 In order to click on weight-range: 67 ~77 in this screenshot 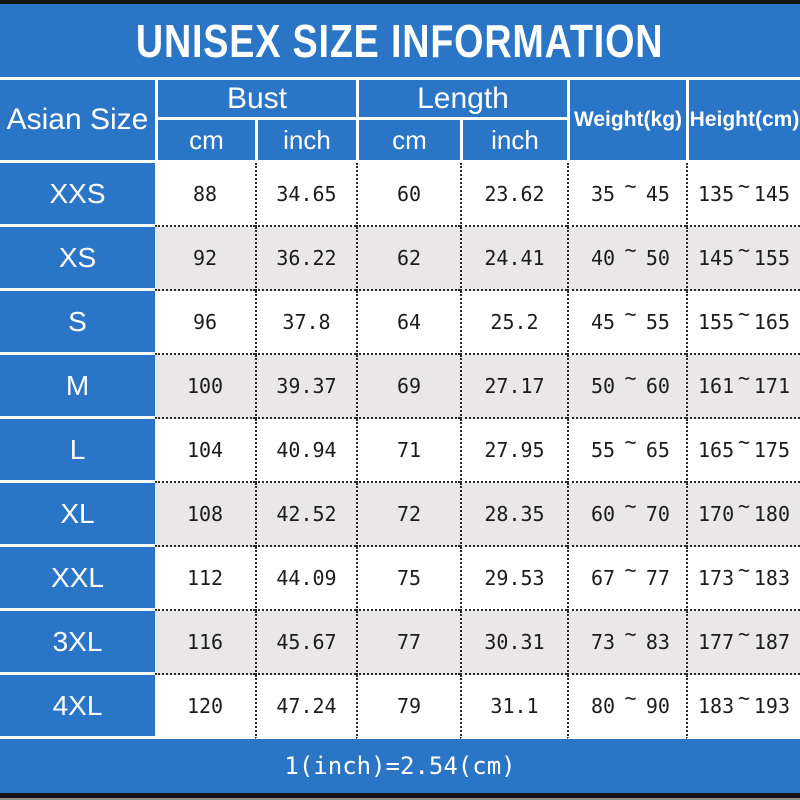, I will do `click(626, 579)`.